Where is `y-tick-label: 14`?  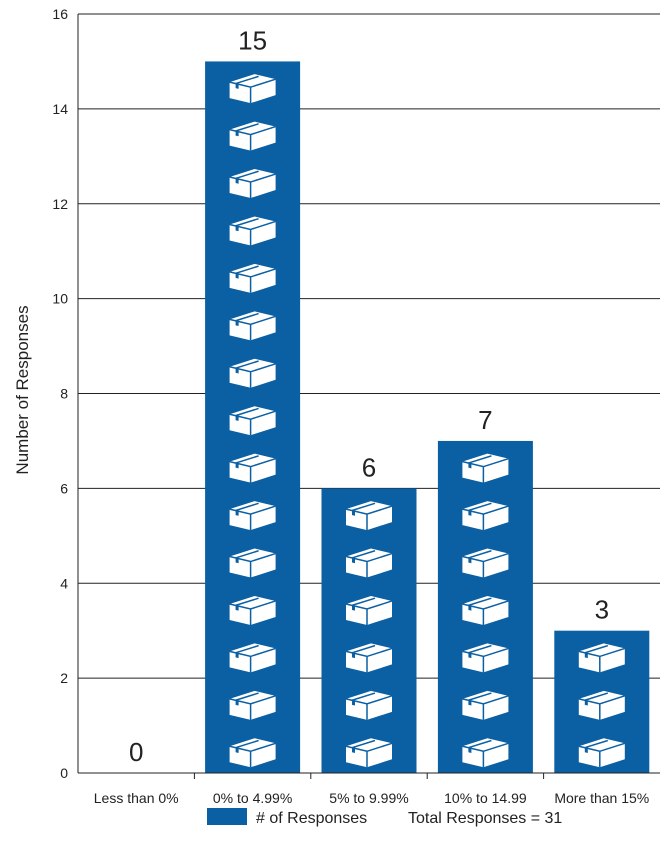
y-tick-label: 14 is located at coordinates (60, 109).